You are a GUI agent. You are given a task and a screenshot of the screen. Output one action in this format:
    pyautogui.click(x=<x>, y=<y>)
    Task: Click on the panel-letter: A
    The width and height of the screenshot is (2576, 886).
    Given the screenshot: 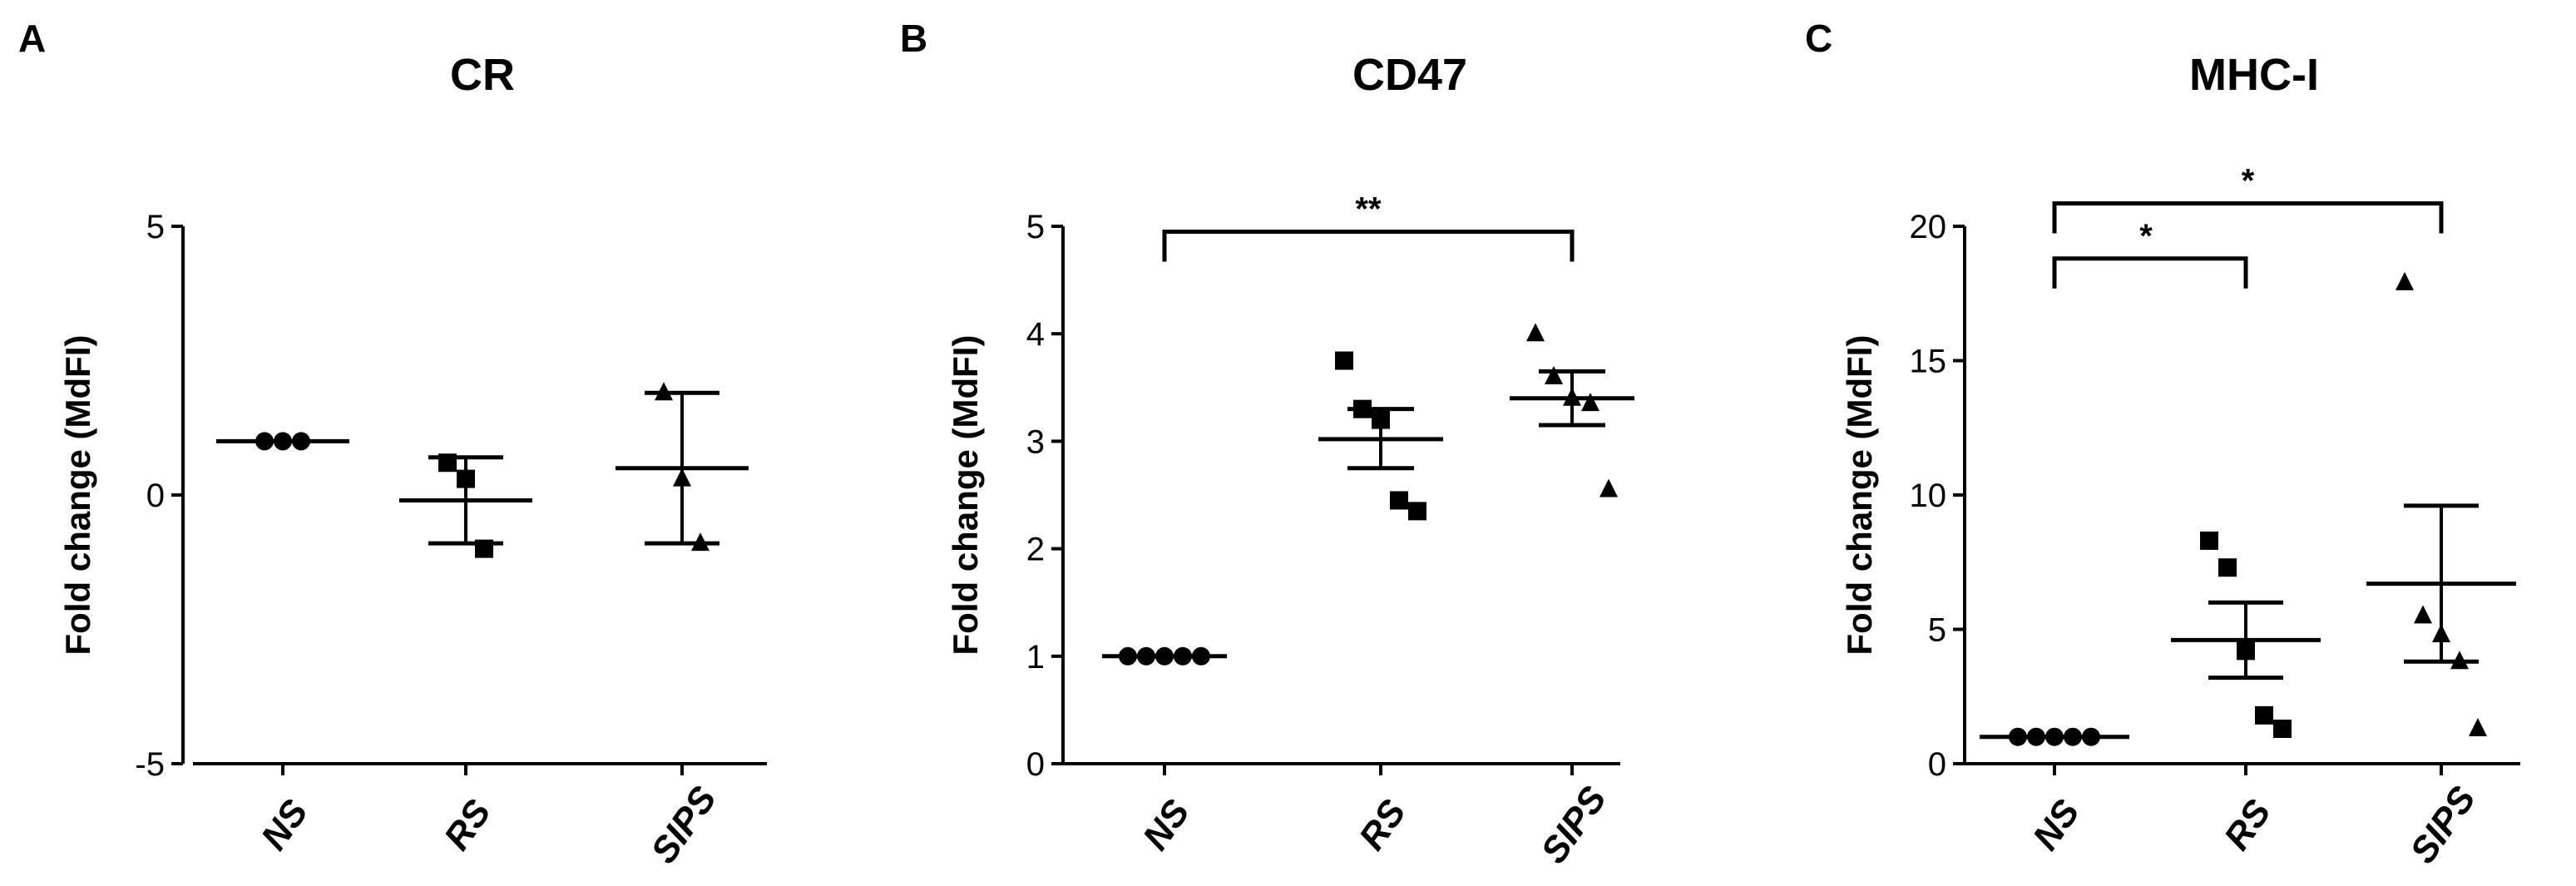 What is the action you would take?
    pyautogui.click(x=32, y=38)
    